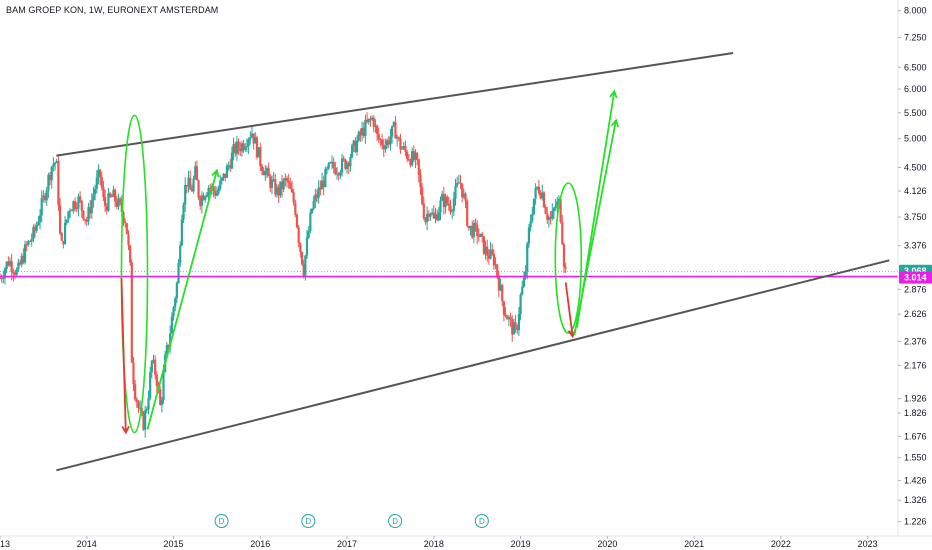 This screenshot has height=550, width=932. What do you see at coordinates (915, 458) in the screenshot?
I see `y-tick-label: 1.550` at bounding box center [915, 458].